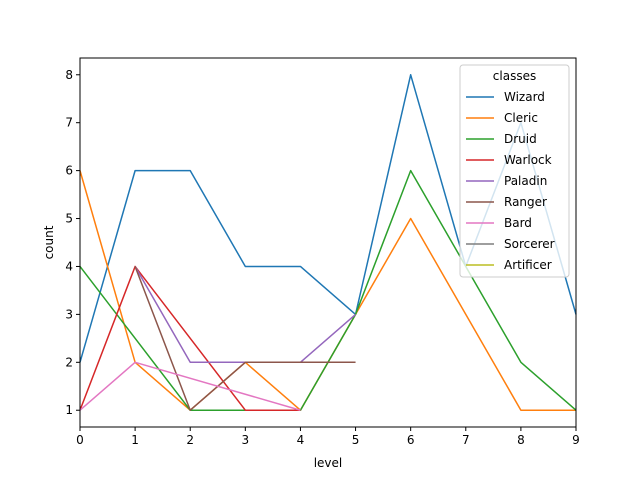  I want to click on y-tick-label: 7, so click(69, 123).